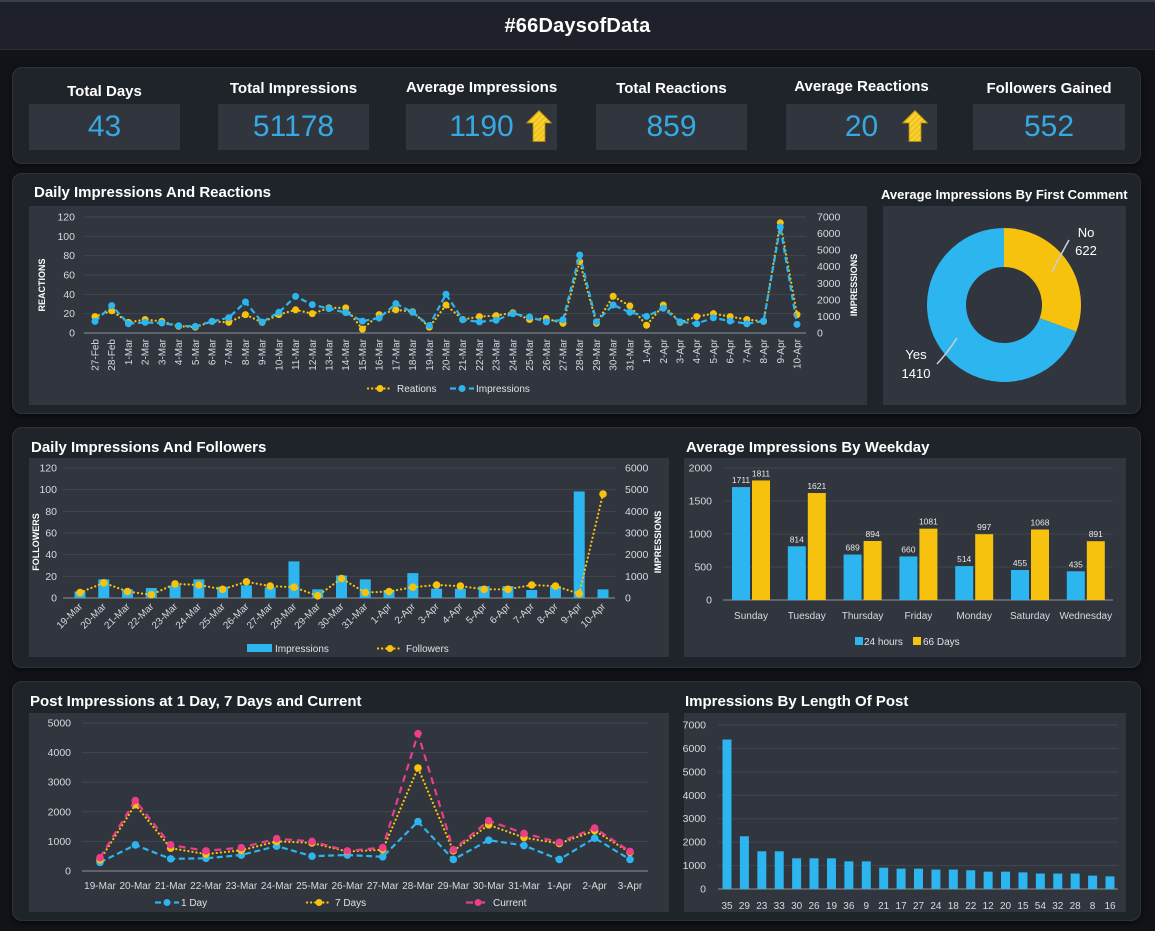  I want to click on x-tick-label: 26-Mar, so click(547, 354).